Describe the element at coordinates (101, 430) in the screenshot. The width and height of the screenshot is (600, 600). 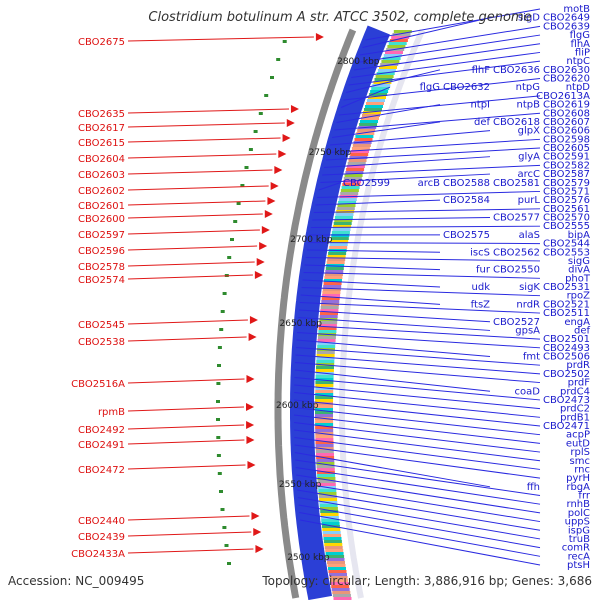
I see `gene-label: CBO2492` at that location.